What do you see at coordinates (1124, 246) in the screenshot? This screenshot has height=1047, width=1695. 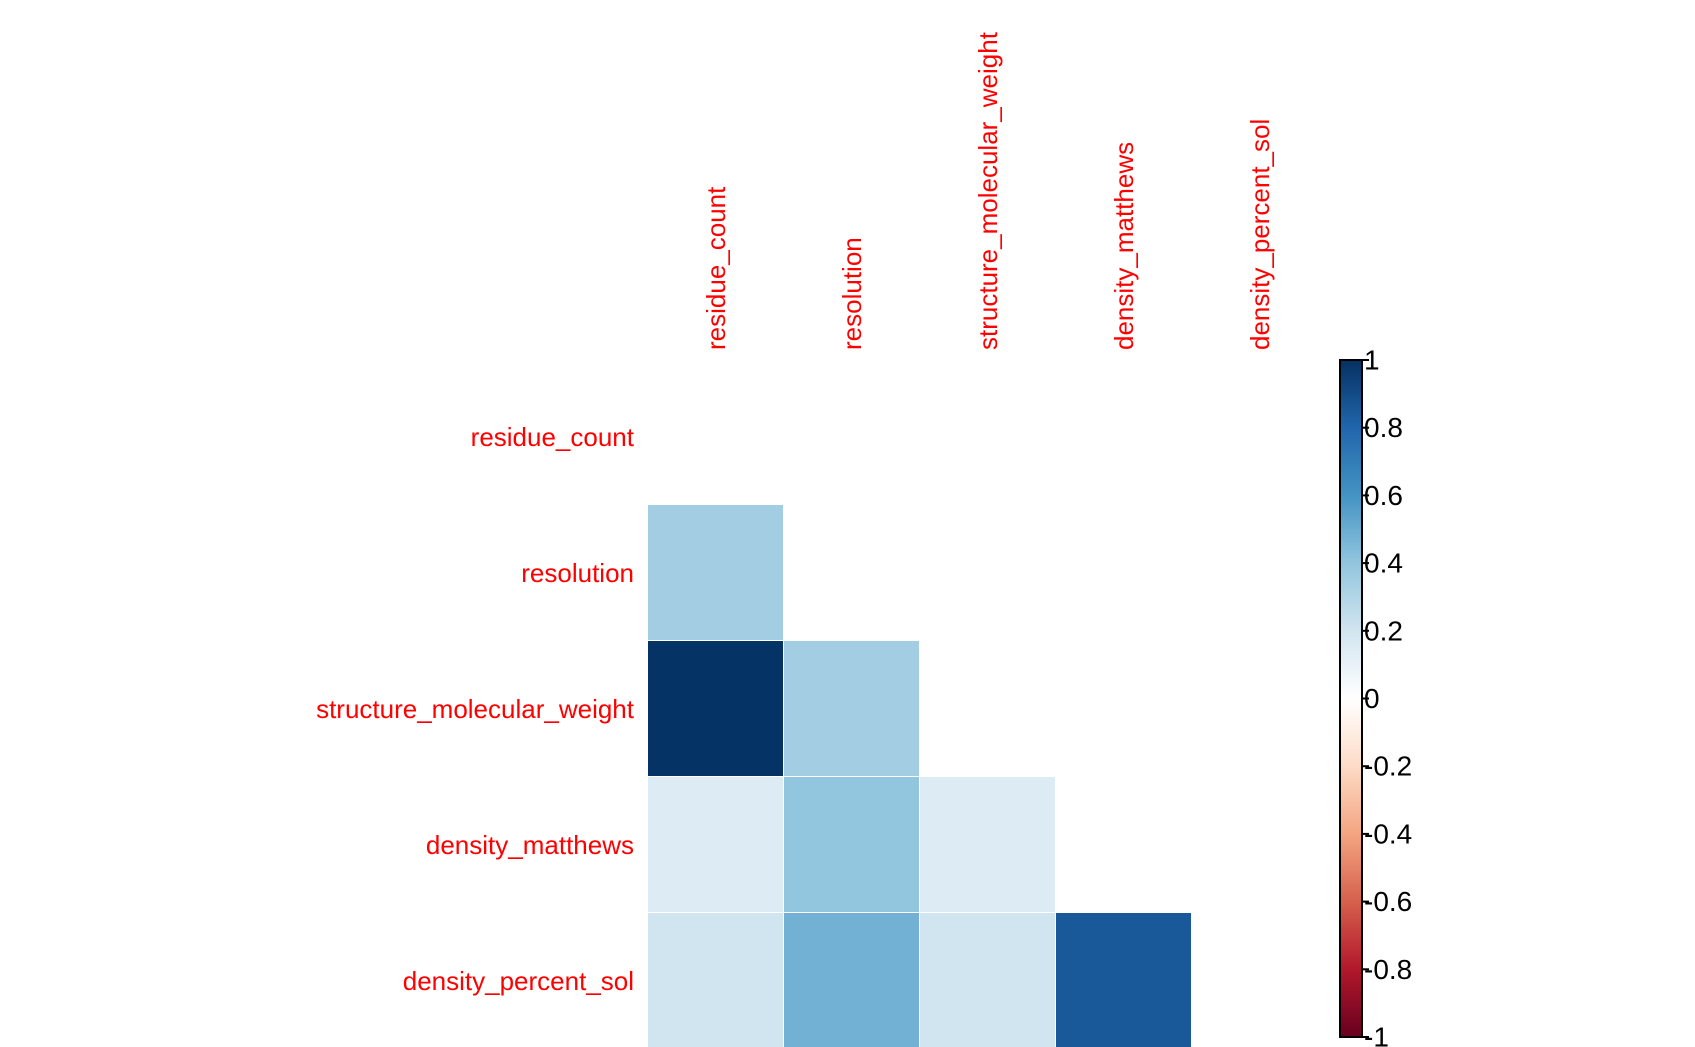 I see `column-label-density_matthews: density_matthews` at bounding box center [1124, 246].